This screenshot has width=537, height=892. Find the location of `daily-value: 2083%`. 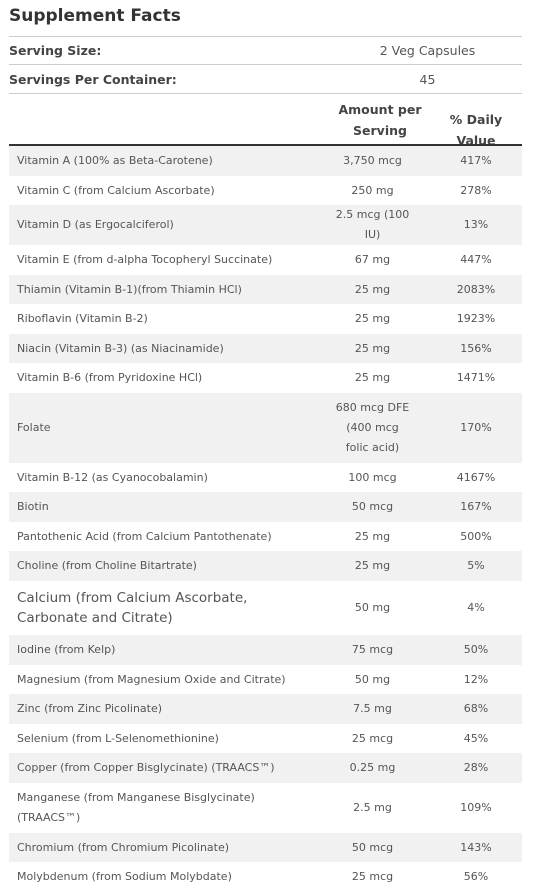

daily-value: 2083% is located at coordinates (476, 289).